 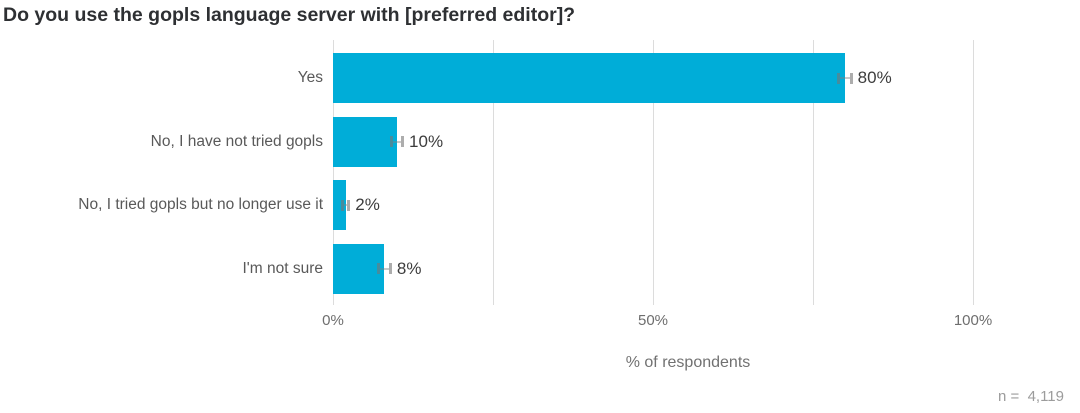 I want to click on value-label: 8%, so click(x=409, y=268).